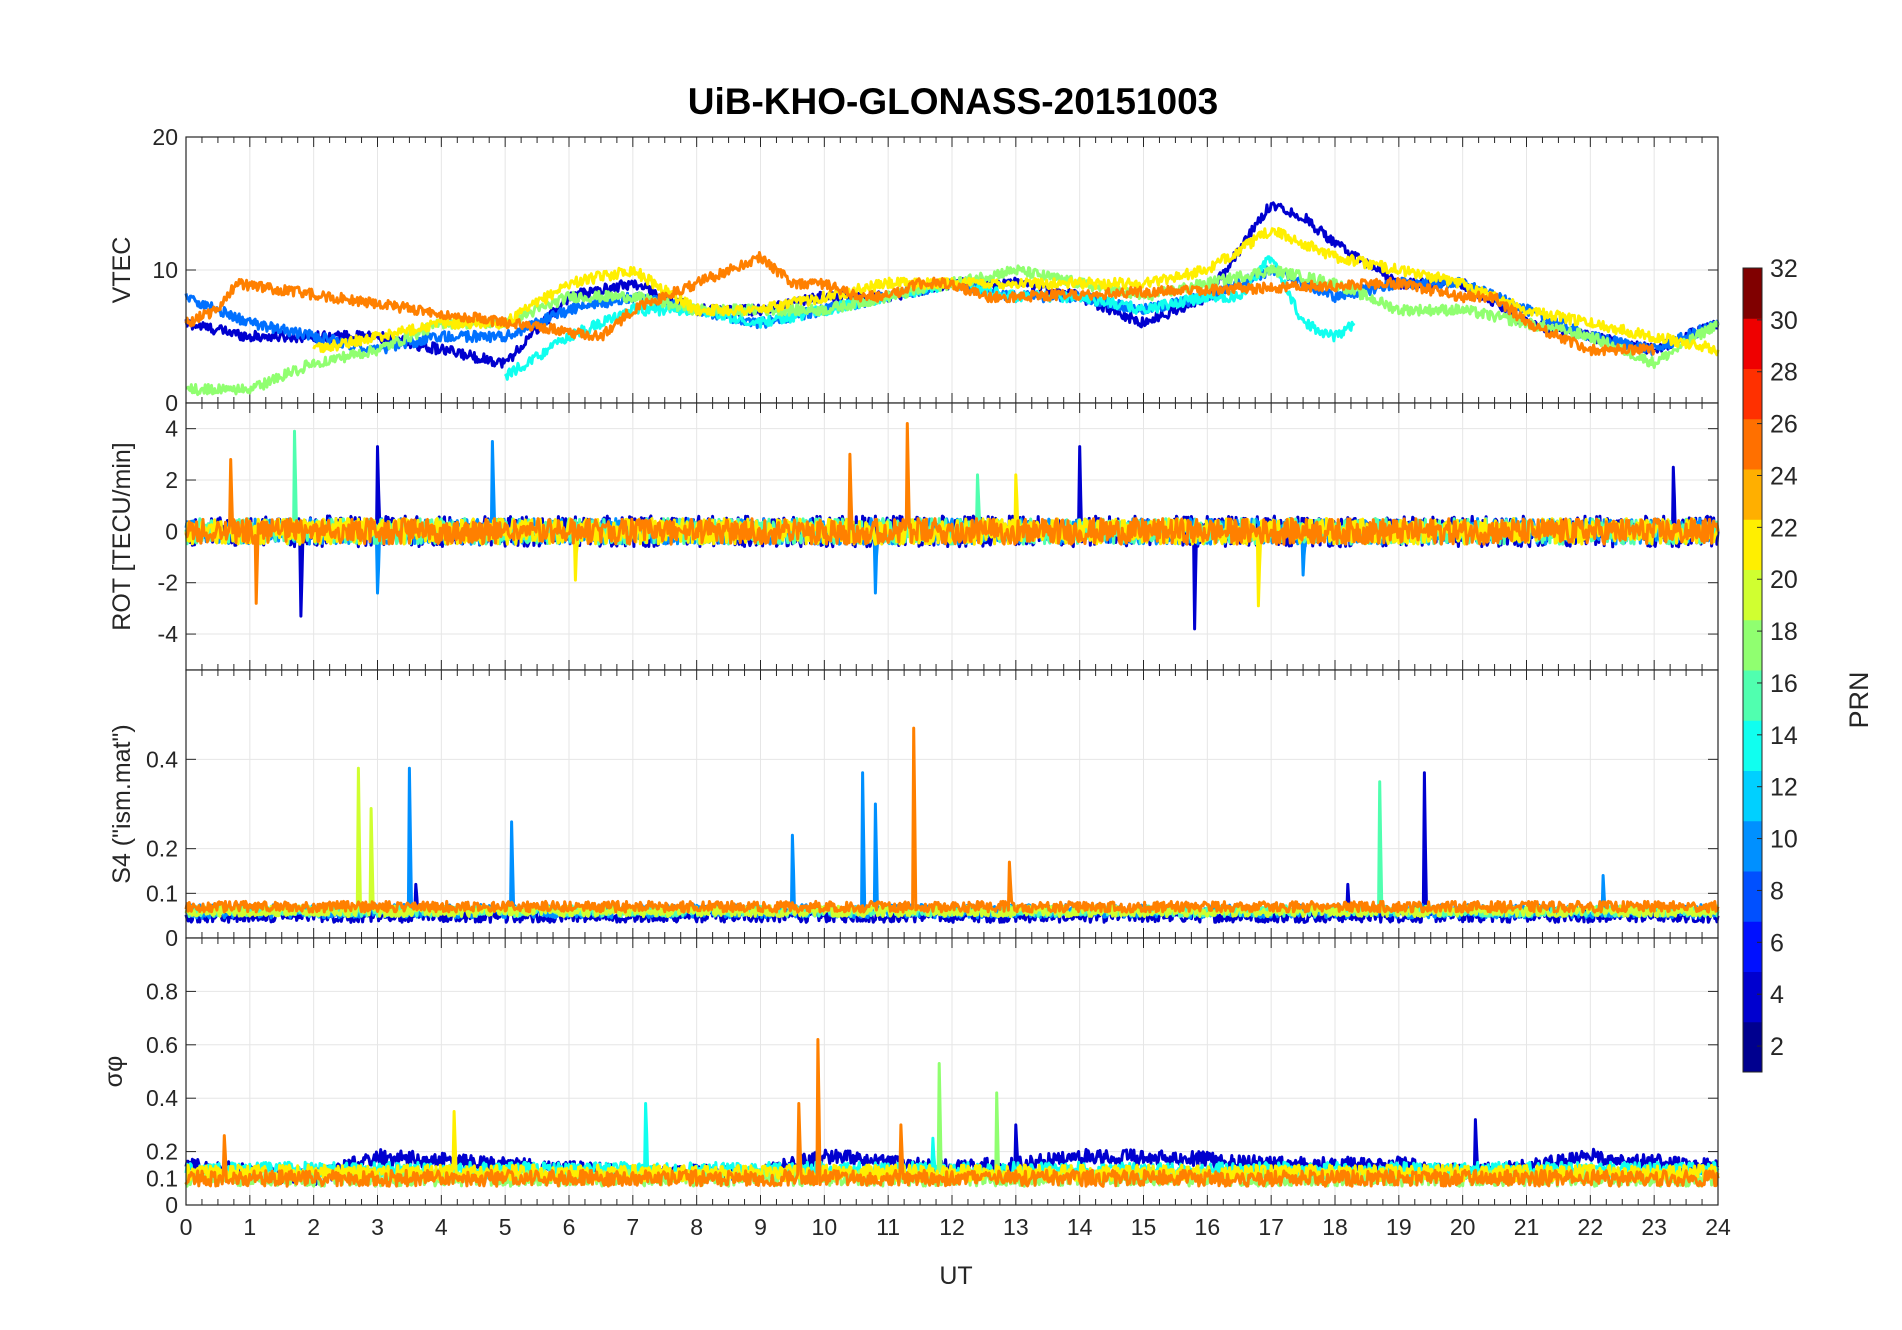  I want to click on x-tick-label: 16, so click(1208, 1227).